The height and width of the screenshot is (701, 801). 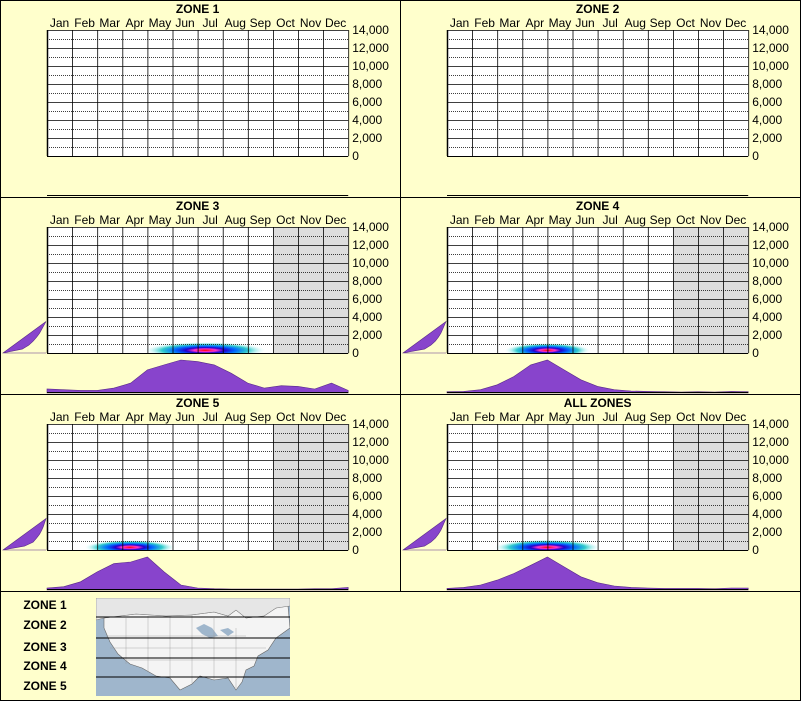 What do you see at coordinates (45, 605) in the screenshot?
I see `zone-legend-label-1: ZONE 1` at bounding box center [45, 605].